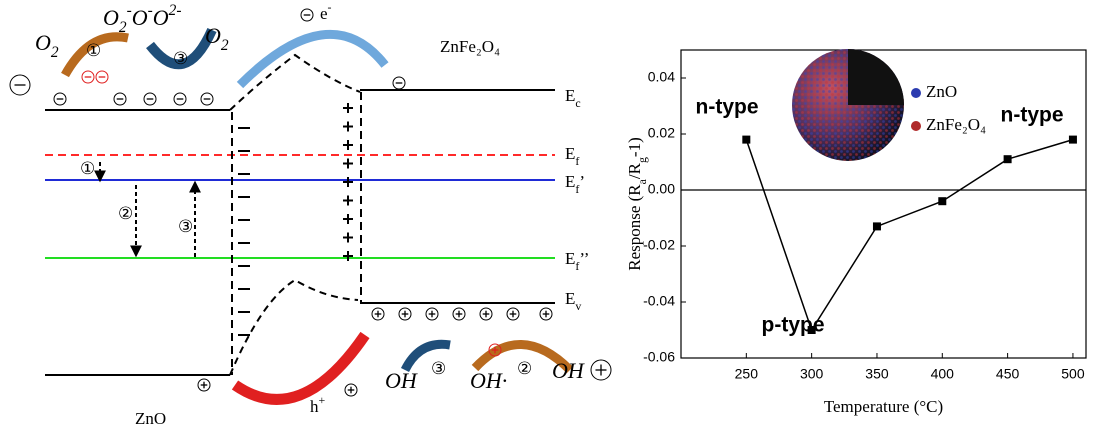  I want to click on y-tick-label: -0.06, so click(659, 357).